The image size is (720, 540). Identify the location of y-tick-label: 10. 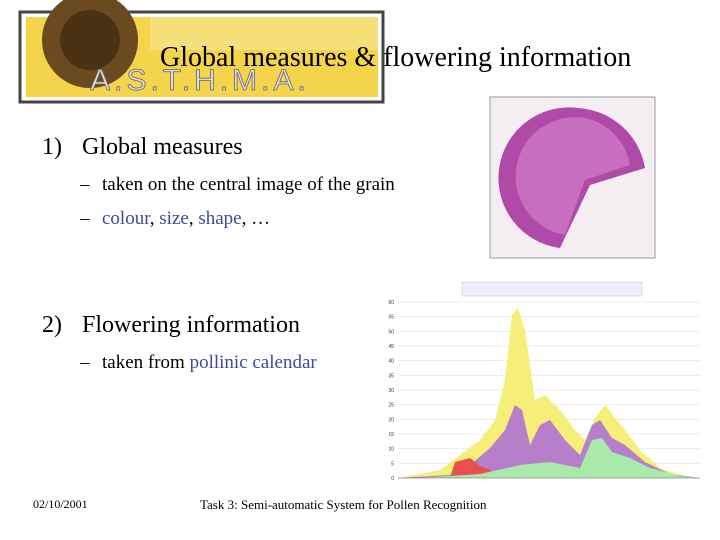
(391, 450).